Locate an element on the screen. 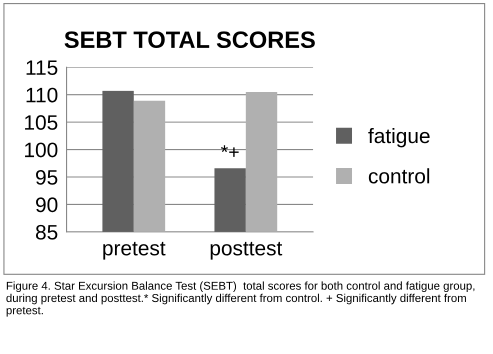 This screenshot has height=354, width=493. x-tick-label: pretest is located at coordinates (134, 251).